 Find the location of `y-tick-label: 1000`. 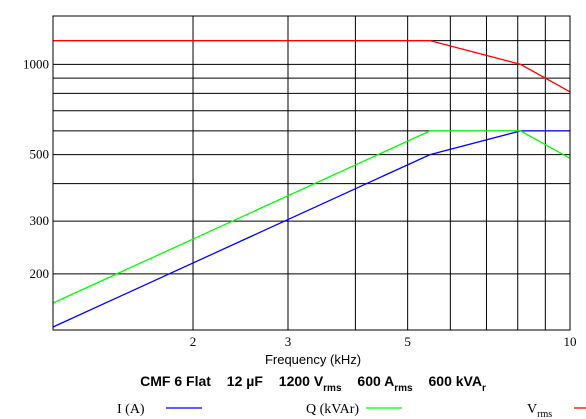

y-tick-label: 1000 is located at coordinates (36, 63).